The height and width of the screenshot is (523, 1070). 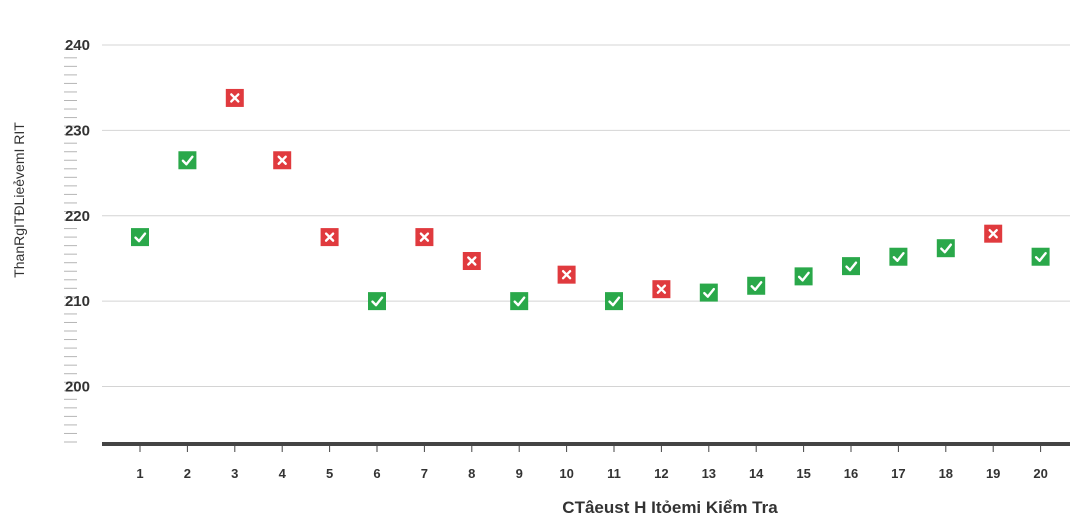 What do you see at coordinates (139, 473) in the screenshot?
I see `x-tick-label: 1` at bounding box center [139, 473].